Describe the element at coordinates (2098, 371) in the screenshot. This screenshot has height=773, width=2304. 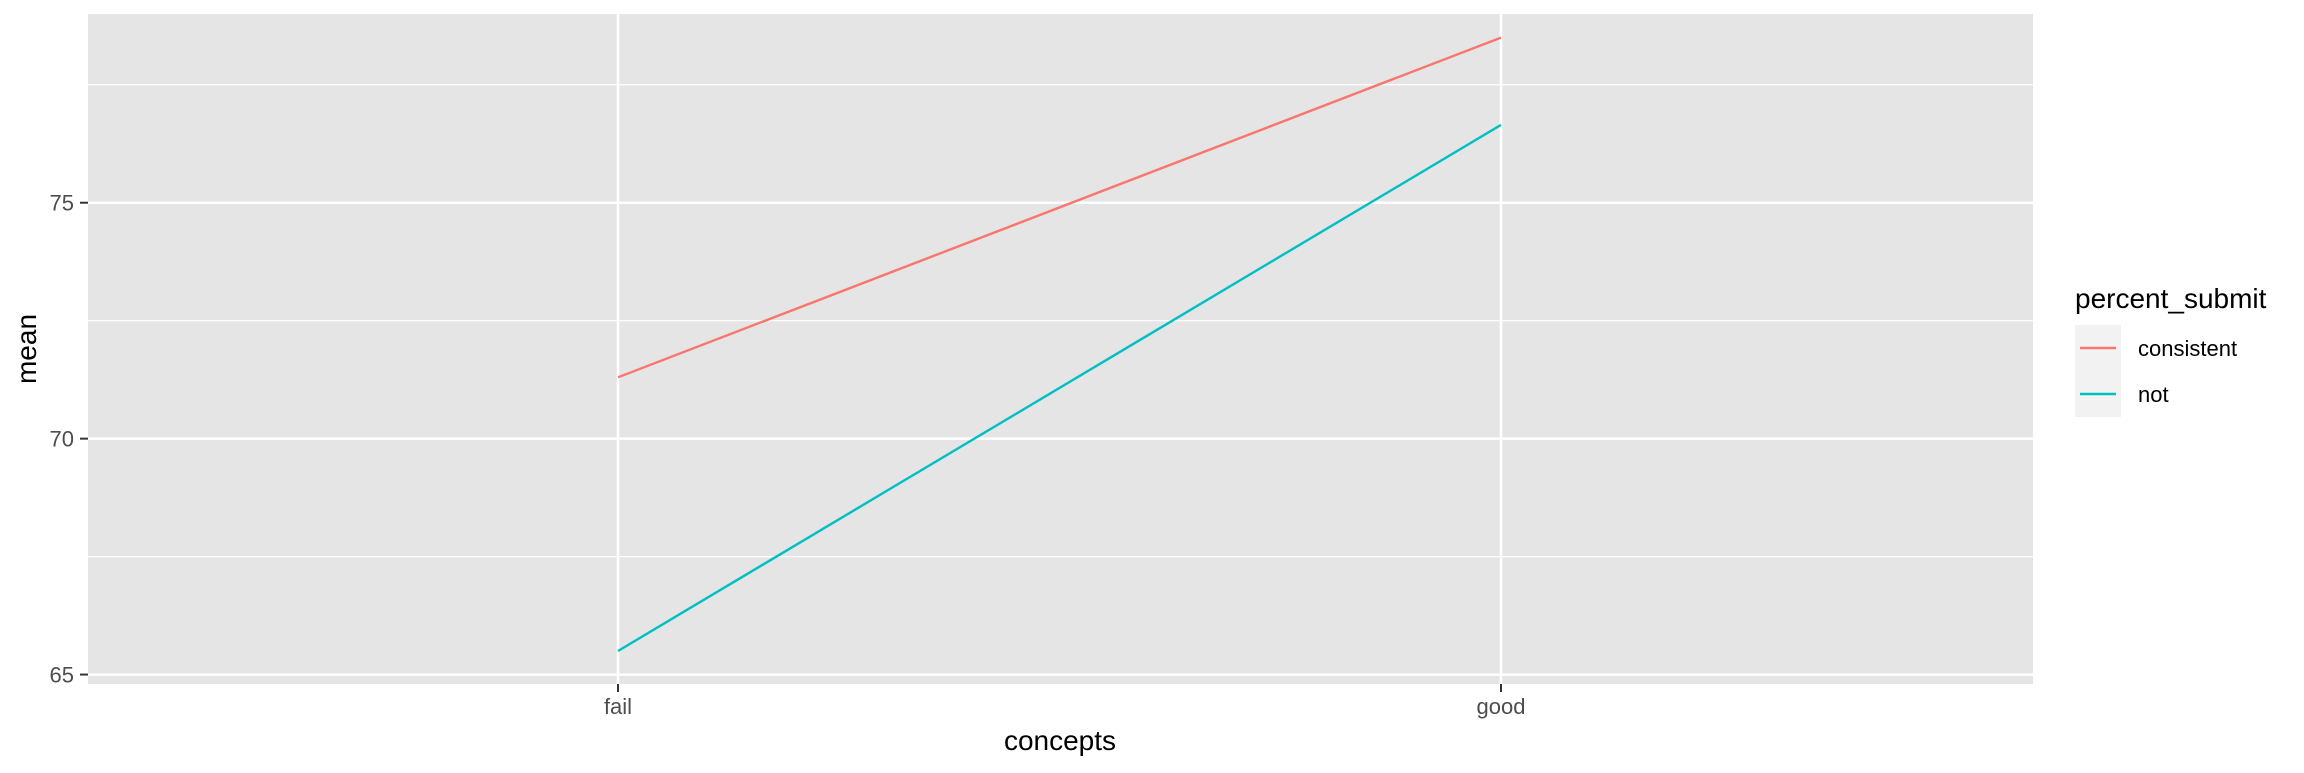
I see `legend-key-background` at that location.